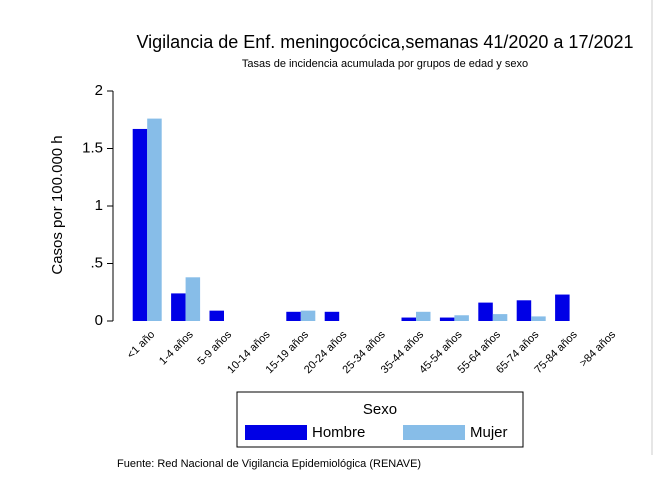  What do you see at coordinates (57, 204) in the screenshot?
I see `y-axis-label: Casos por 100.000 h` at bounding box center [57, 204].